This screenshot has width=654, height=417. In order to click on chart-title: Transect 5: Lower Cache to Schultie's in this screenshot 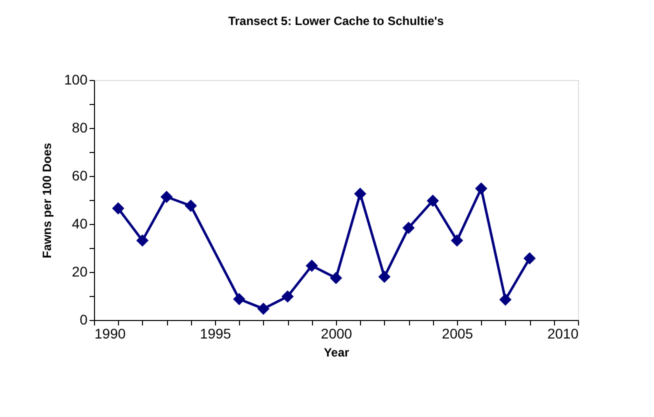, I will do `click(336, 21)`.